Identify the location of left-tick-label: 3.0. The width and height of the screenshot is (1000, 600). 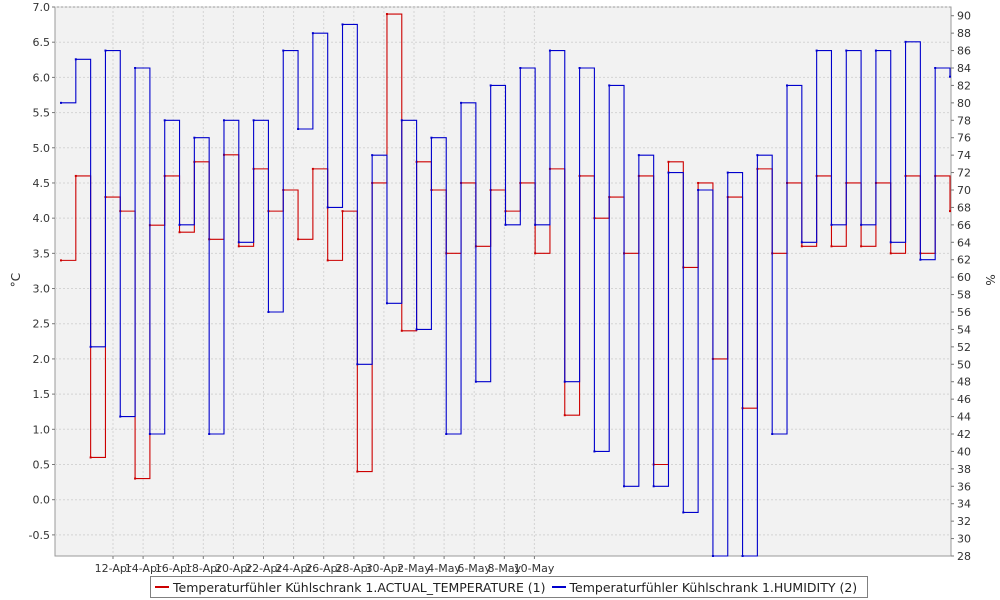
(42, 289).